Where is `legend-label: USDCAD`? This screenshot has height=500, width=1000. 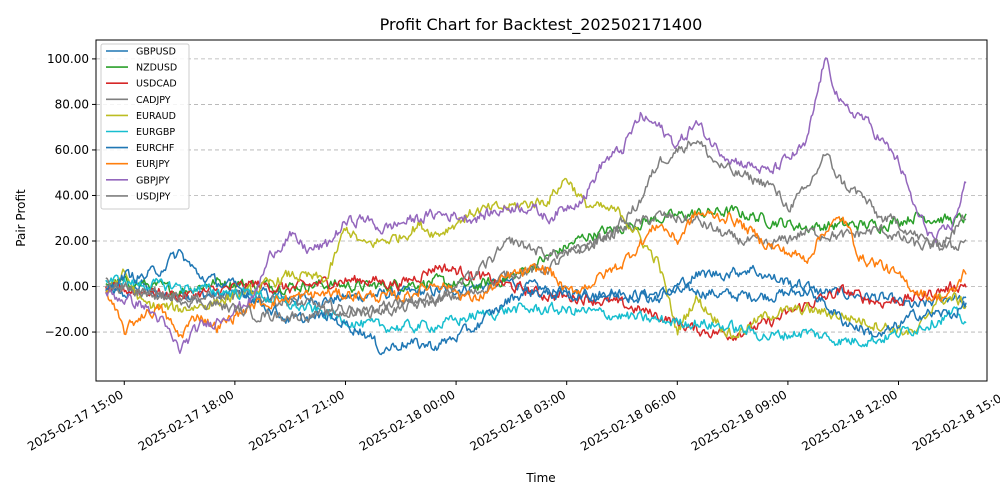
legend-label: USDCAD is located at coordinates (156, 84).